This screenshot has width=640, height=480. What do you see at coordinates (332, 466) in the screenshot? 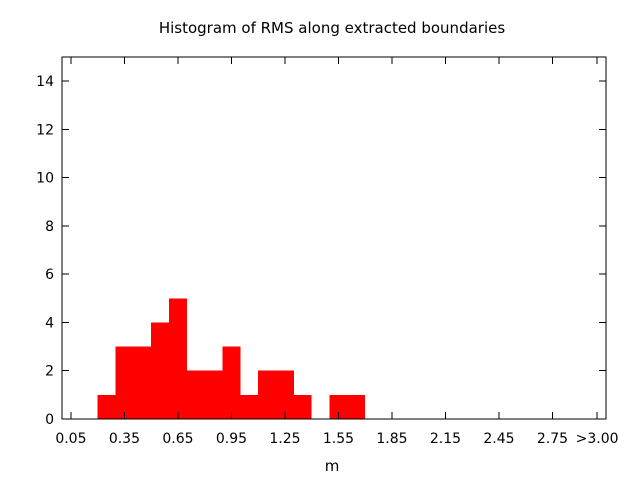
I see `x-axis-label: m` at bounding box center [332, 466].